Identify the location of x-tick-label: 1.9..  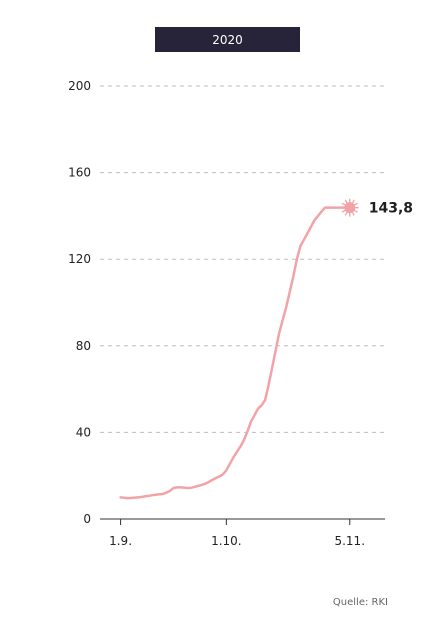
(120, 541).